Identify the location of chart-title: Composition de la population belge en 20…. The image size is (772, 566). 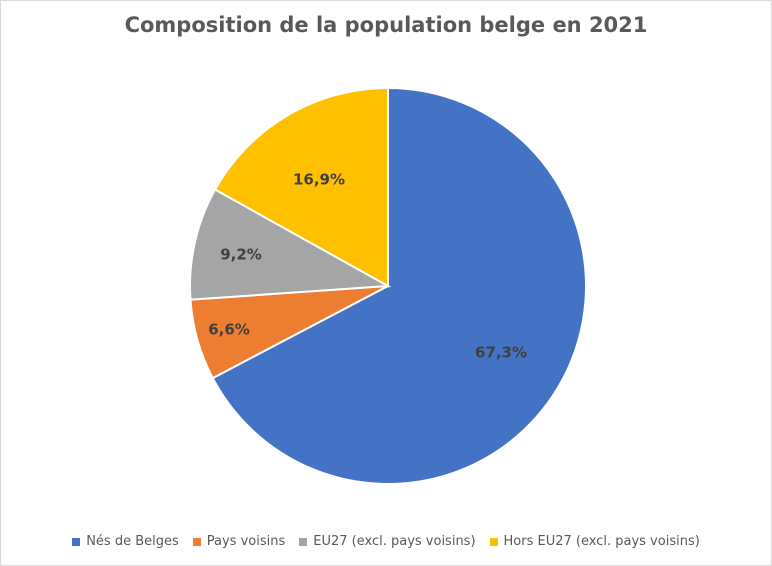
(386, 25).